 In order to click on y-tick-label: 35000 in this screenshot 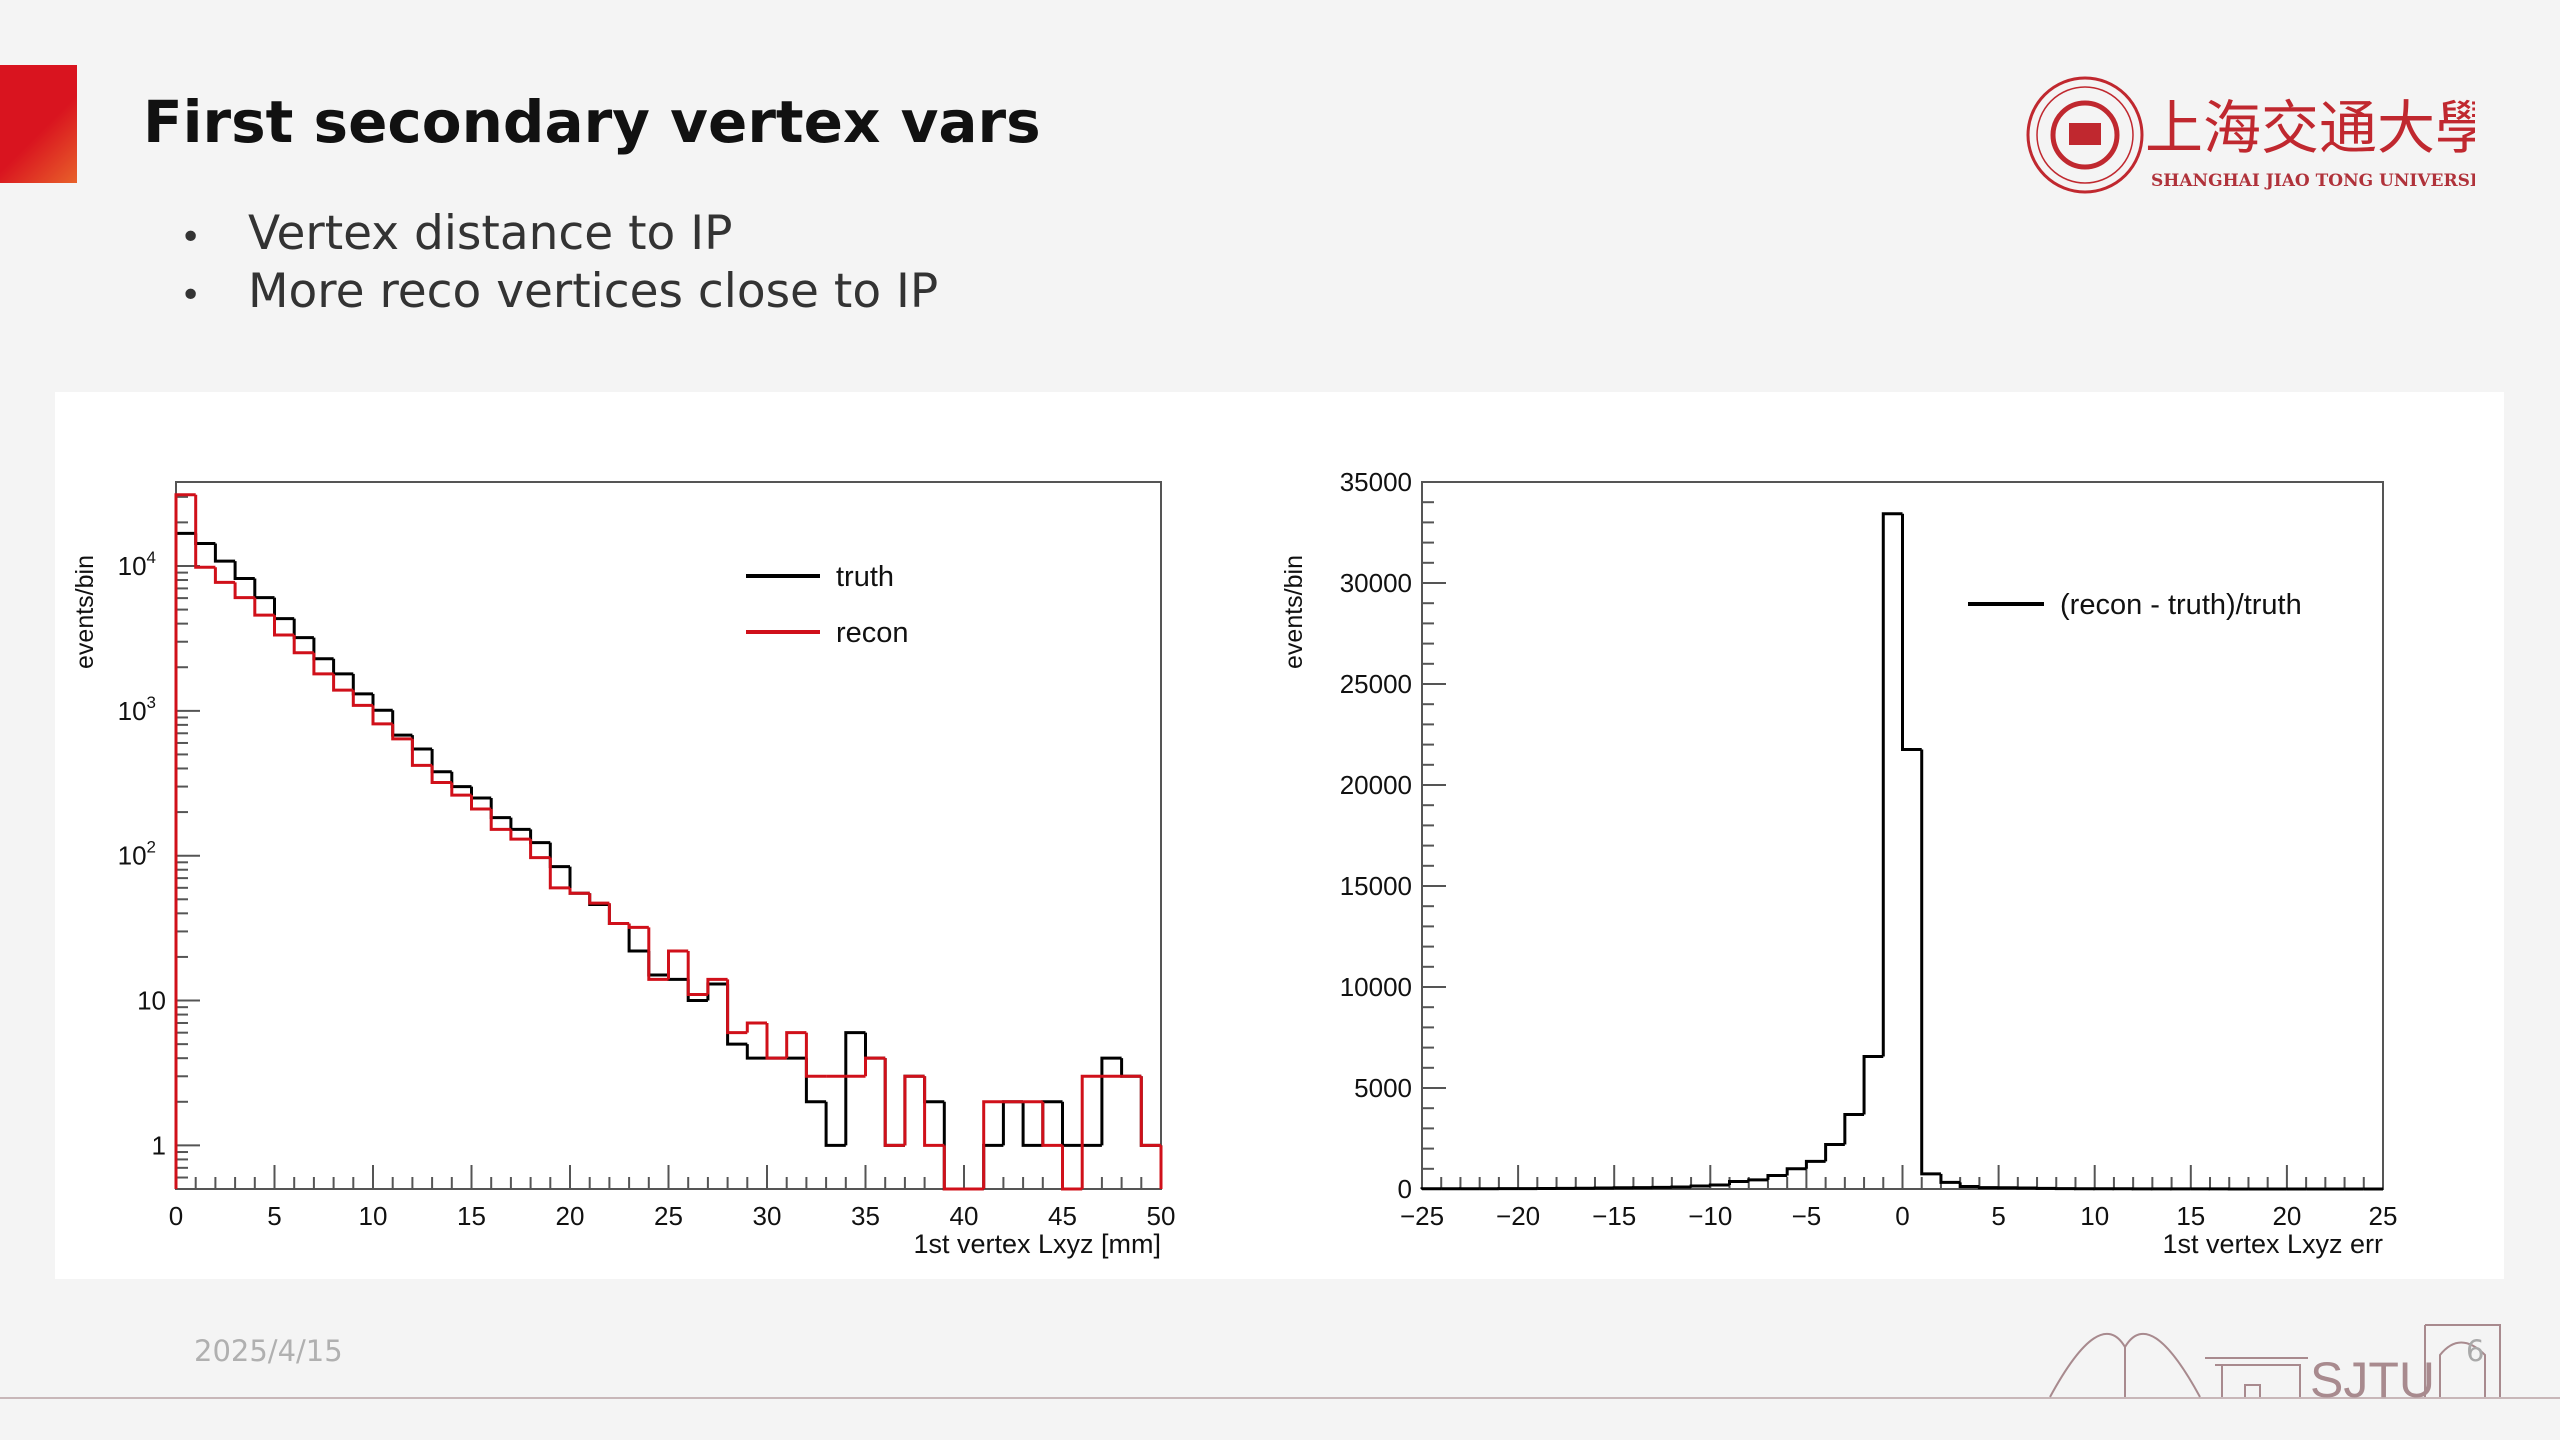, I will do `click(1376, 482)`.